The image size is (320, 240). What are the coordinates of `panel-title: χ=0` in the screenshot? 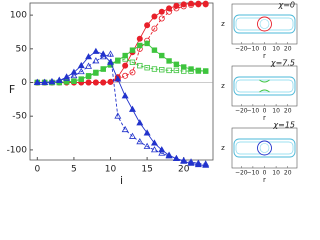 It's located at (286, 5).